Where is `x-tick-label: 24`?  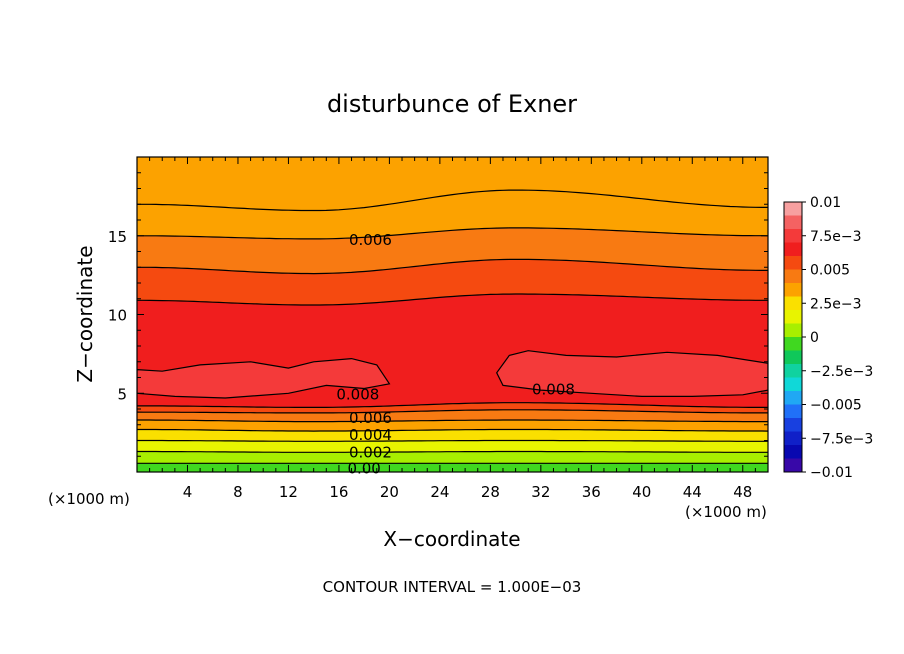 x-tick-label: 24 is located at coordinates (439, 492).